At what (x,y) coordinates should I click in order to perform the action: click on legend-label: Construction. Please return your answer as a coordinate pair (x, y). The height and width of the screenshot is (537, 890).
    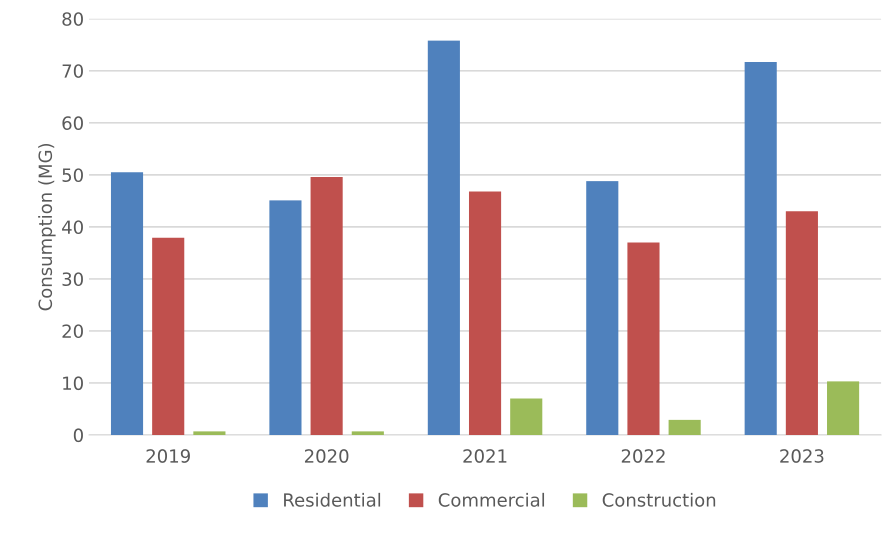
    Looking at the image, I should click on (659, 499).